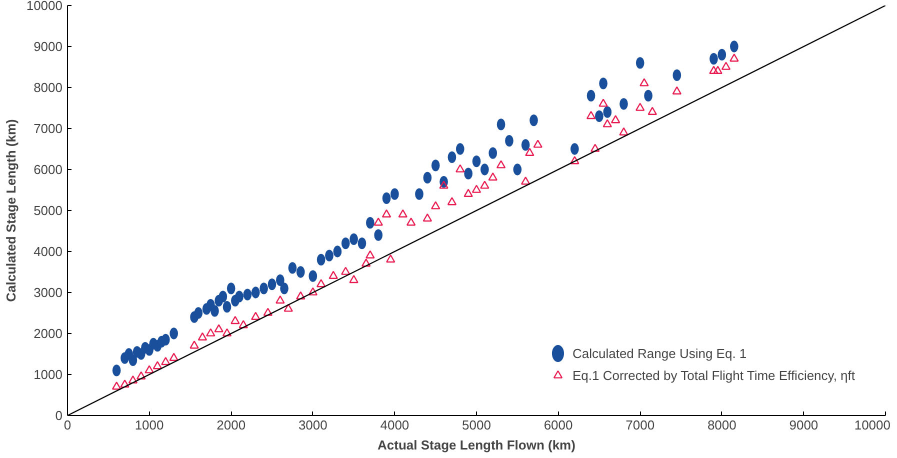  Describe the element at coordinates (640, 425) in the screenshot. I see `x-tick-label: 7000` at that location.